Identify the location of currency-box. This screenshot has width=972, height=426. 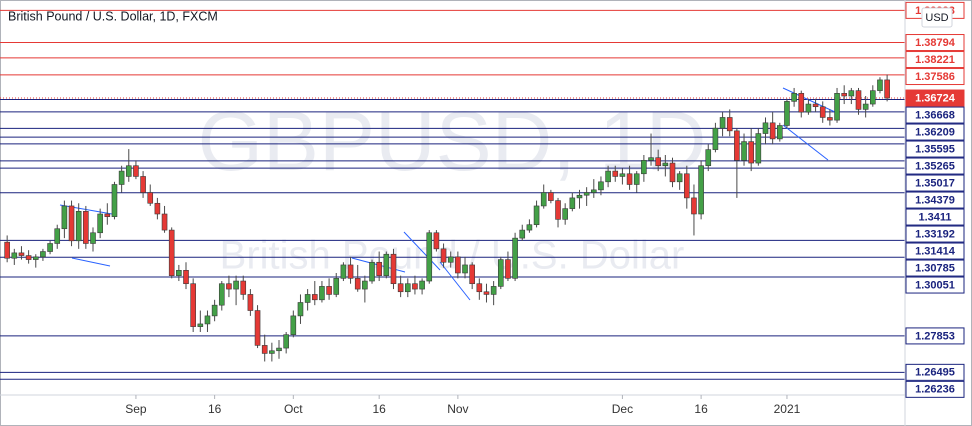
(937, 17).